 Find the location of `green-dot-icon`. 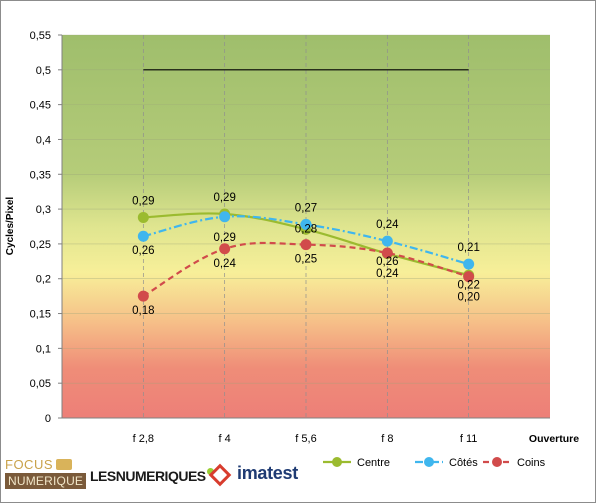

green-dot-icon is located at coordinates (210, 471).